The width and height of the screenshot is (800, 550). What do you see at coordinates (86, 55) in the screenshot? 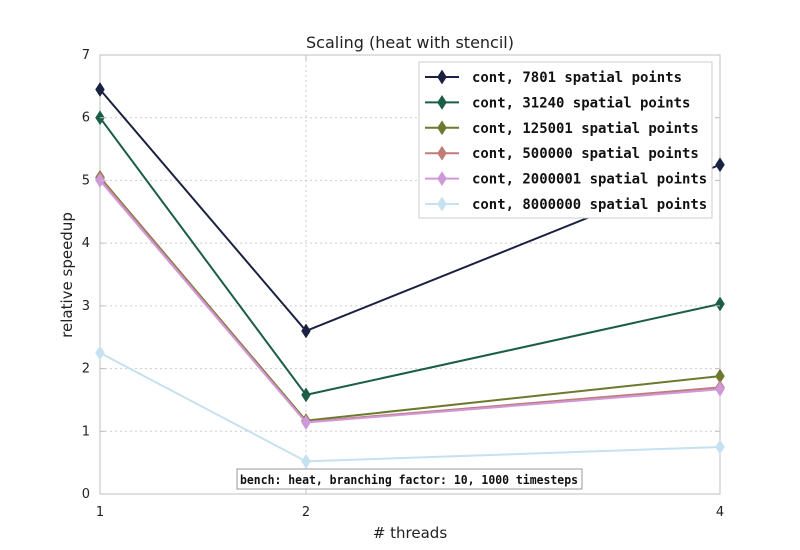
I see `y-tick-label: 7` at bounding box center [86, 55].